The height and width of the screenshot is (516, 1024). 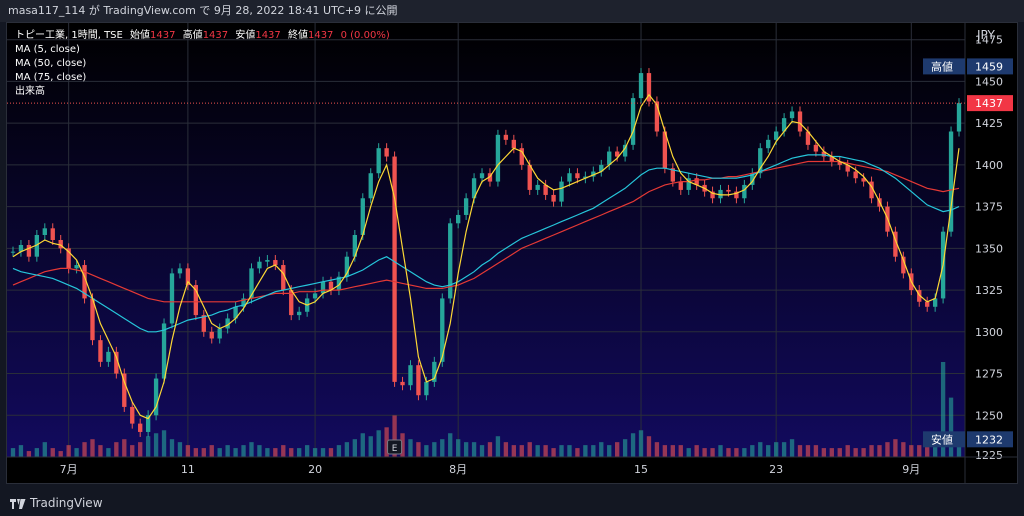 I want to click on tradingview-logo: TradingView, so click(x=56, y=503).